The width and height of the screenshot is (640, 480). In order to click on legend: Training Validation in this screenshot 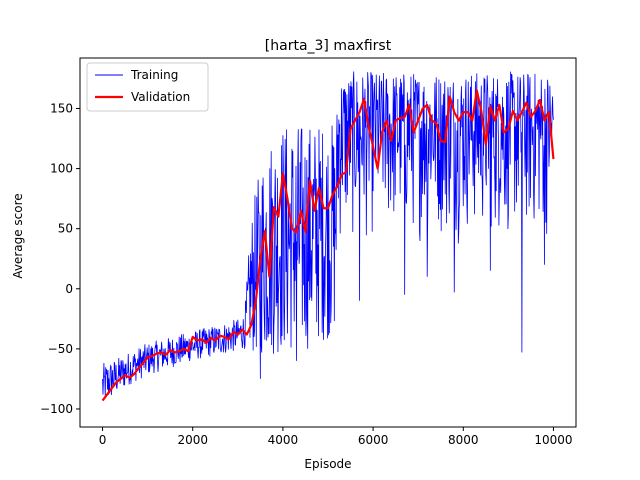, I will do `click(147, 87)`.